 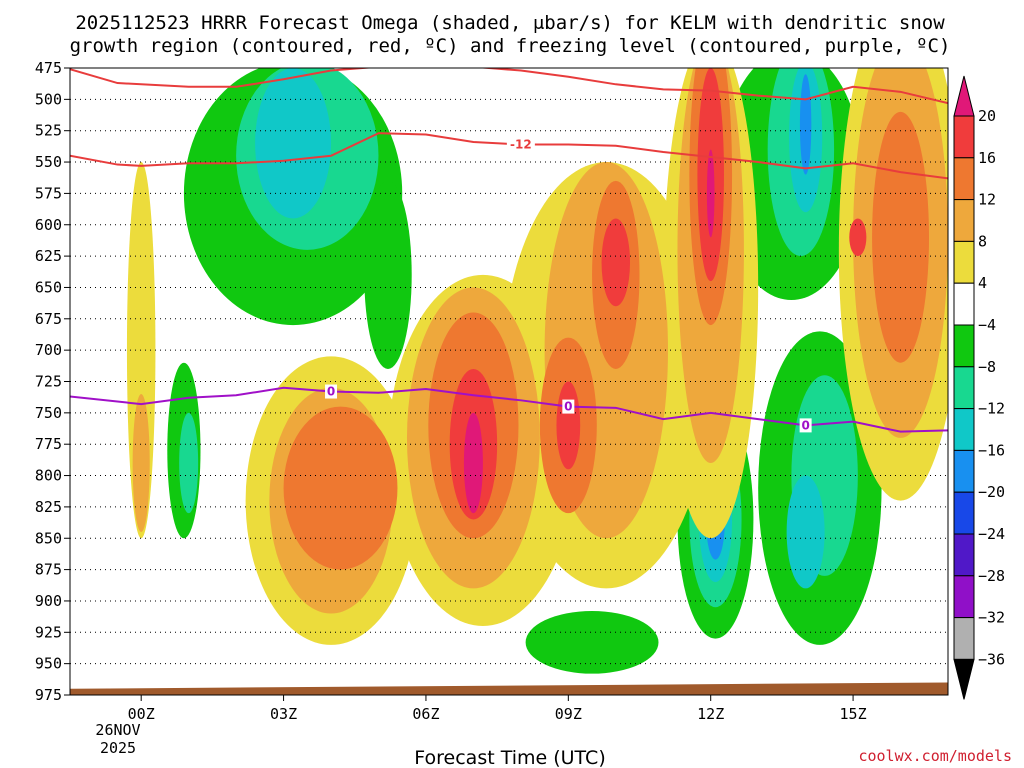 What do you see at coordinates (48, 476) in the screenshot?
I see `y-tick-label-800: 800` at bounding box center [48, 476].